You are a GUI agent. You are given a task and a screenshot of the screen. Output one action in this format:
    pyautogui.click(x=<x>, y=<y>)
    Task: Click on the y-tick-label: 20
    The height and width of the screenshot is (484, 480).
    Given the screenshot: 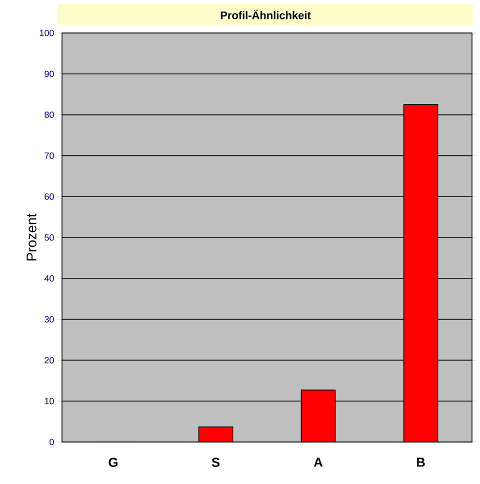 What is the action you would take?
    pyautogui.click(x=49, y=360)
    